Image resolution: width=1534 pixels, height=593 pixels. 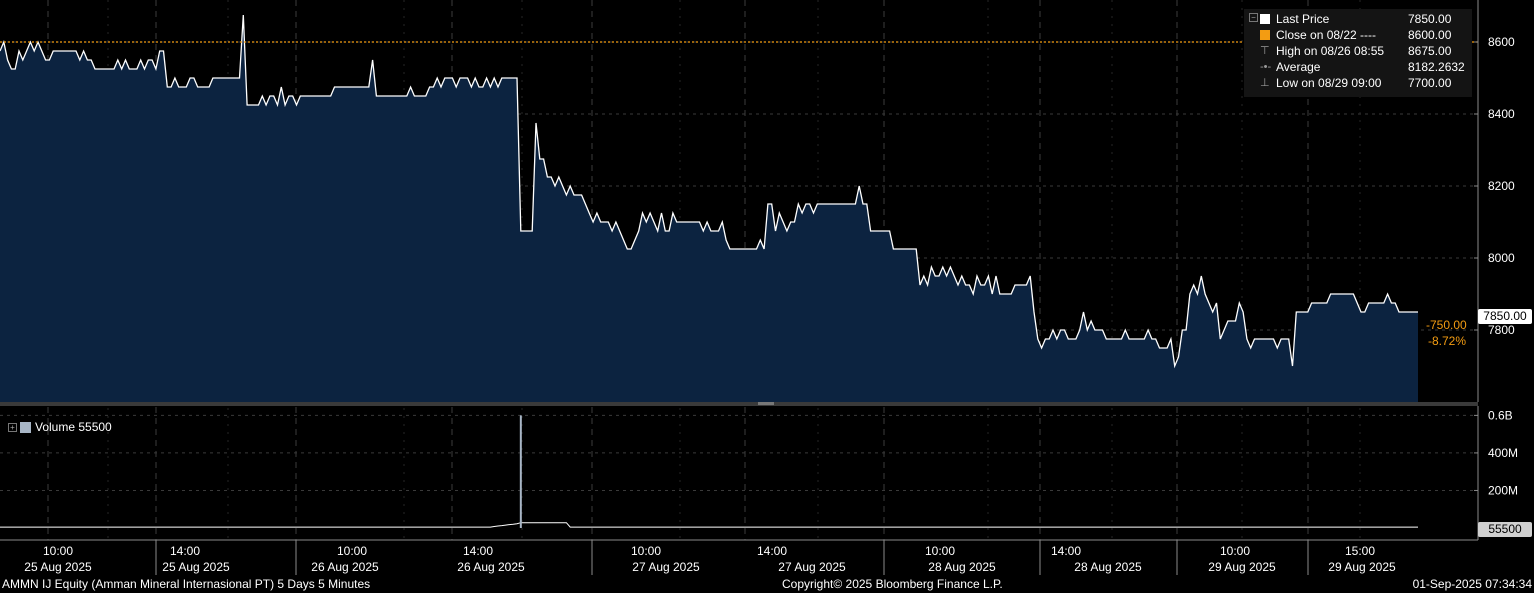 I want to click on volume-tick-label: 200M, so click(x=1503, y=490).